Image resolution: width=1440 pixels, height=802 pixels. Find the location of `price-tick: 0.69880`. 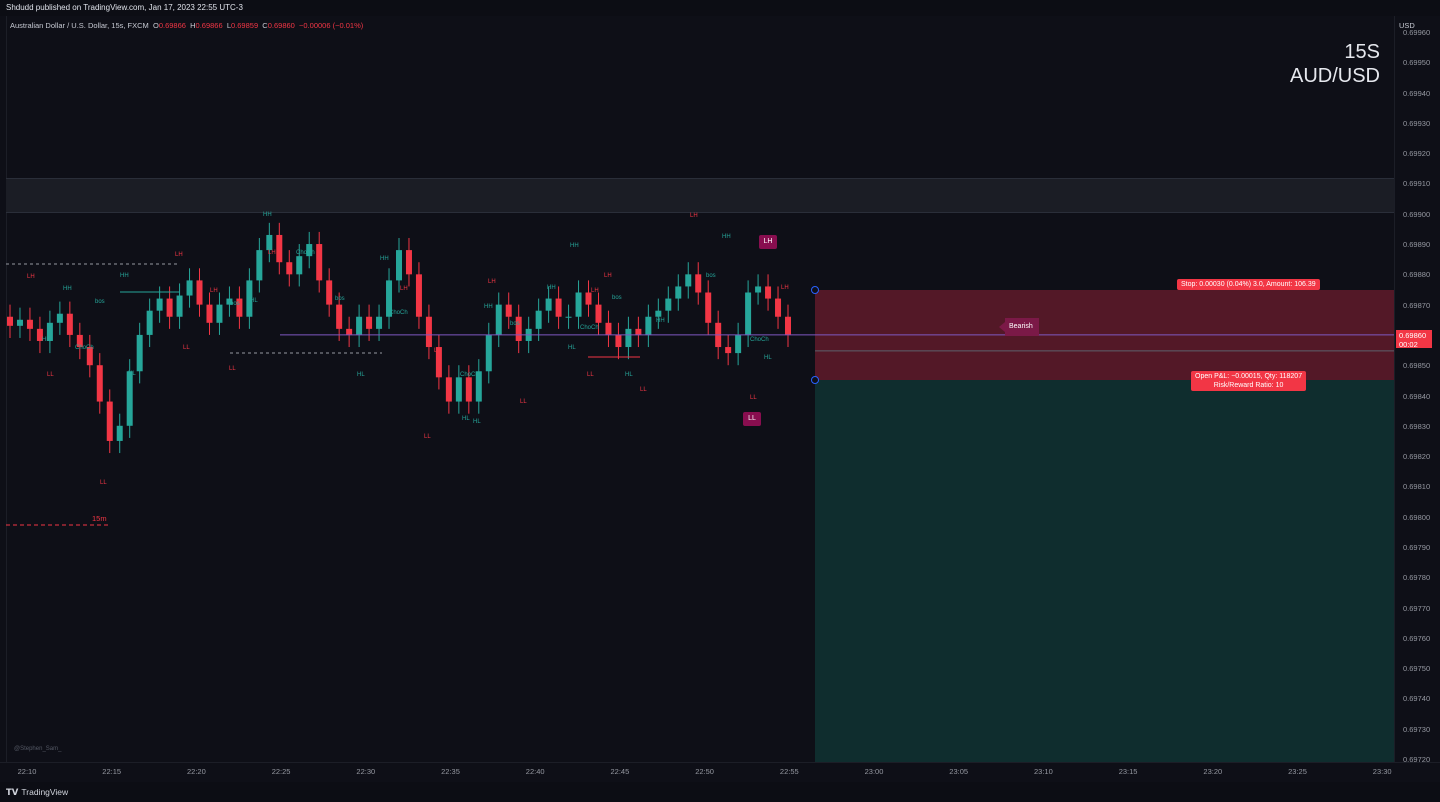

price-tick: 0.69880 is located at coordinates (1417, 275).